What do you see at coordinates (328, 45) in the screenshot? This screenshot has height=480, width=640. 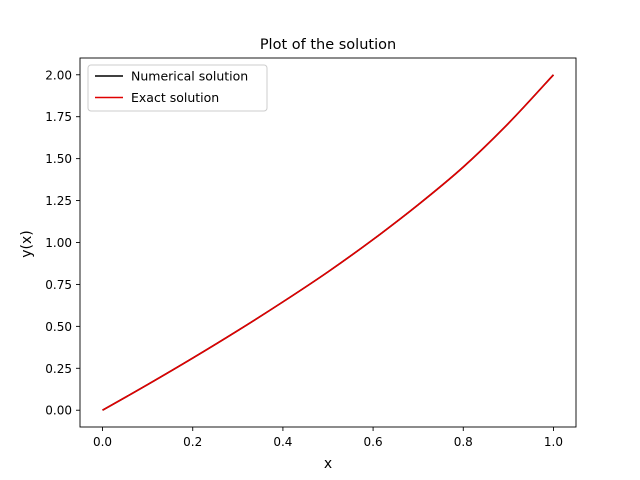 I see `chart-title: Plot of the solution` at bounding box center [328, 45].